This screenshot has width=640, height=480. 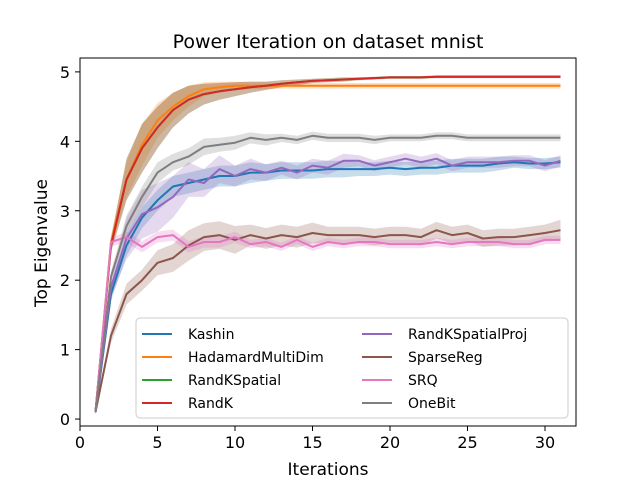 I want to click on x-tick-label: 10, so click(x=235, y=442).